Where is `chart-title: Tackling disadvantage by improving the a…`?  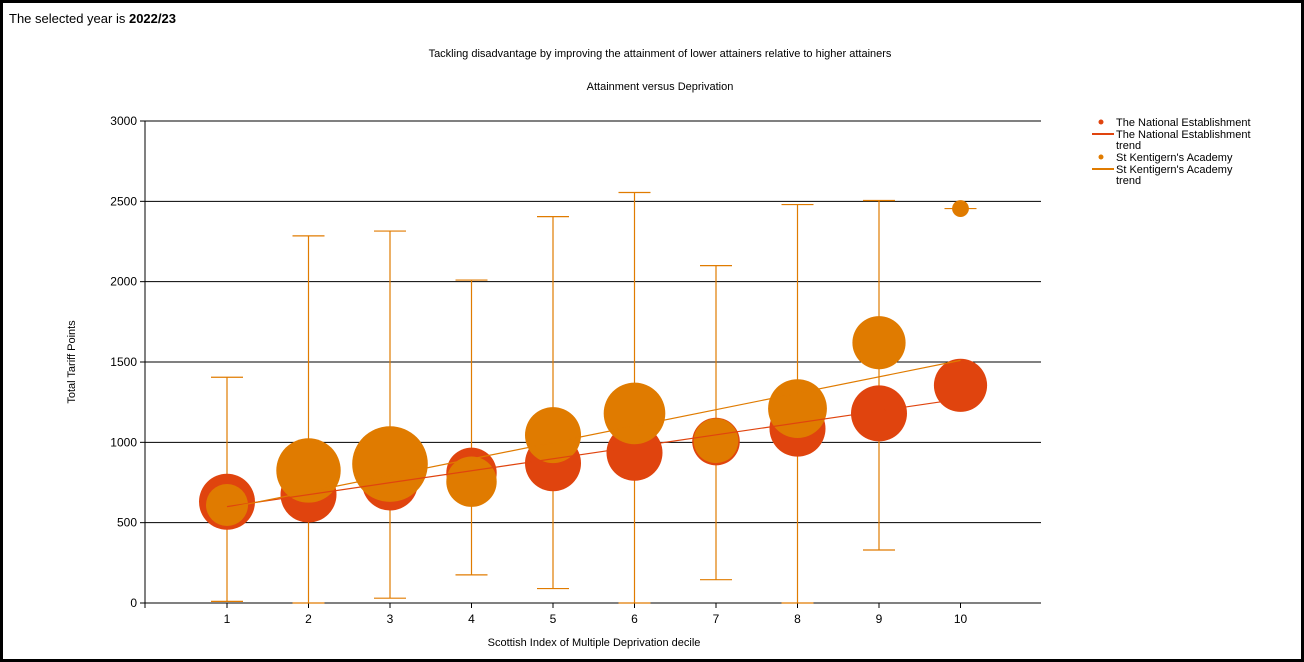
chart-title: Tackling disadvantage by improving the a… is located at coordinates (660, 54).